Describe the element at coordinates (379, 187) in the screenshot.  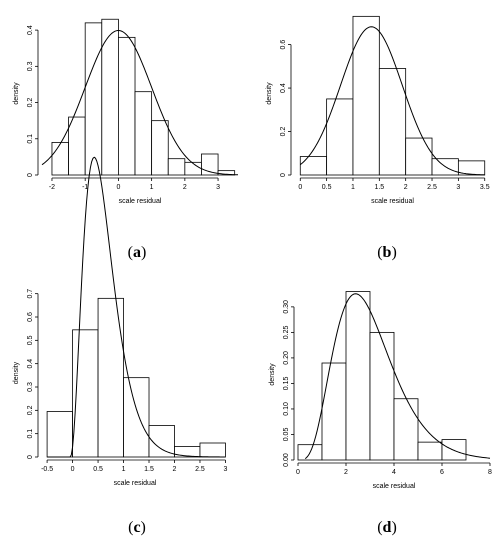
I see `x-tick-label: 1.5` at that location.